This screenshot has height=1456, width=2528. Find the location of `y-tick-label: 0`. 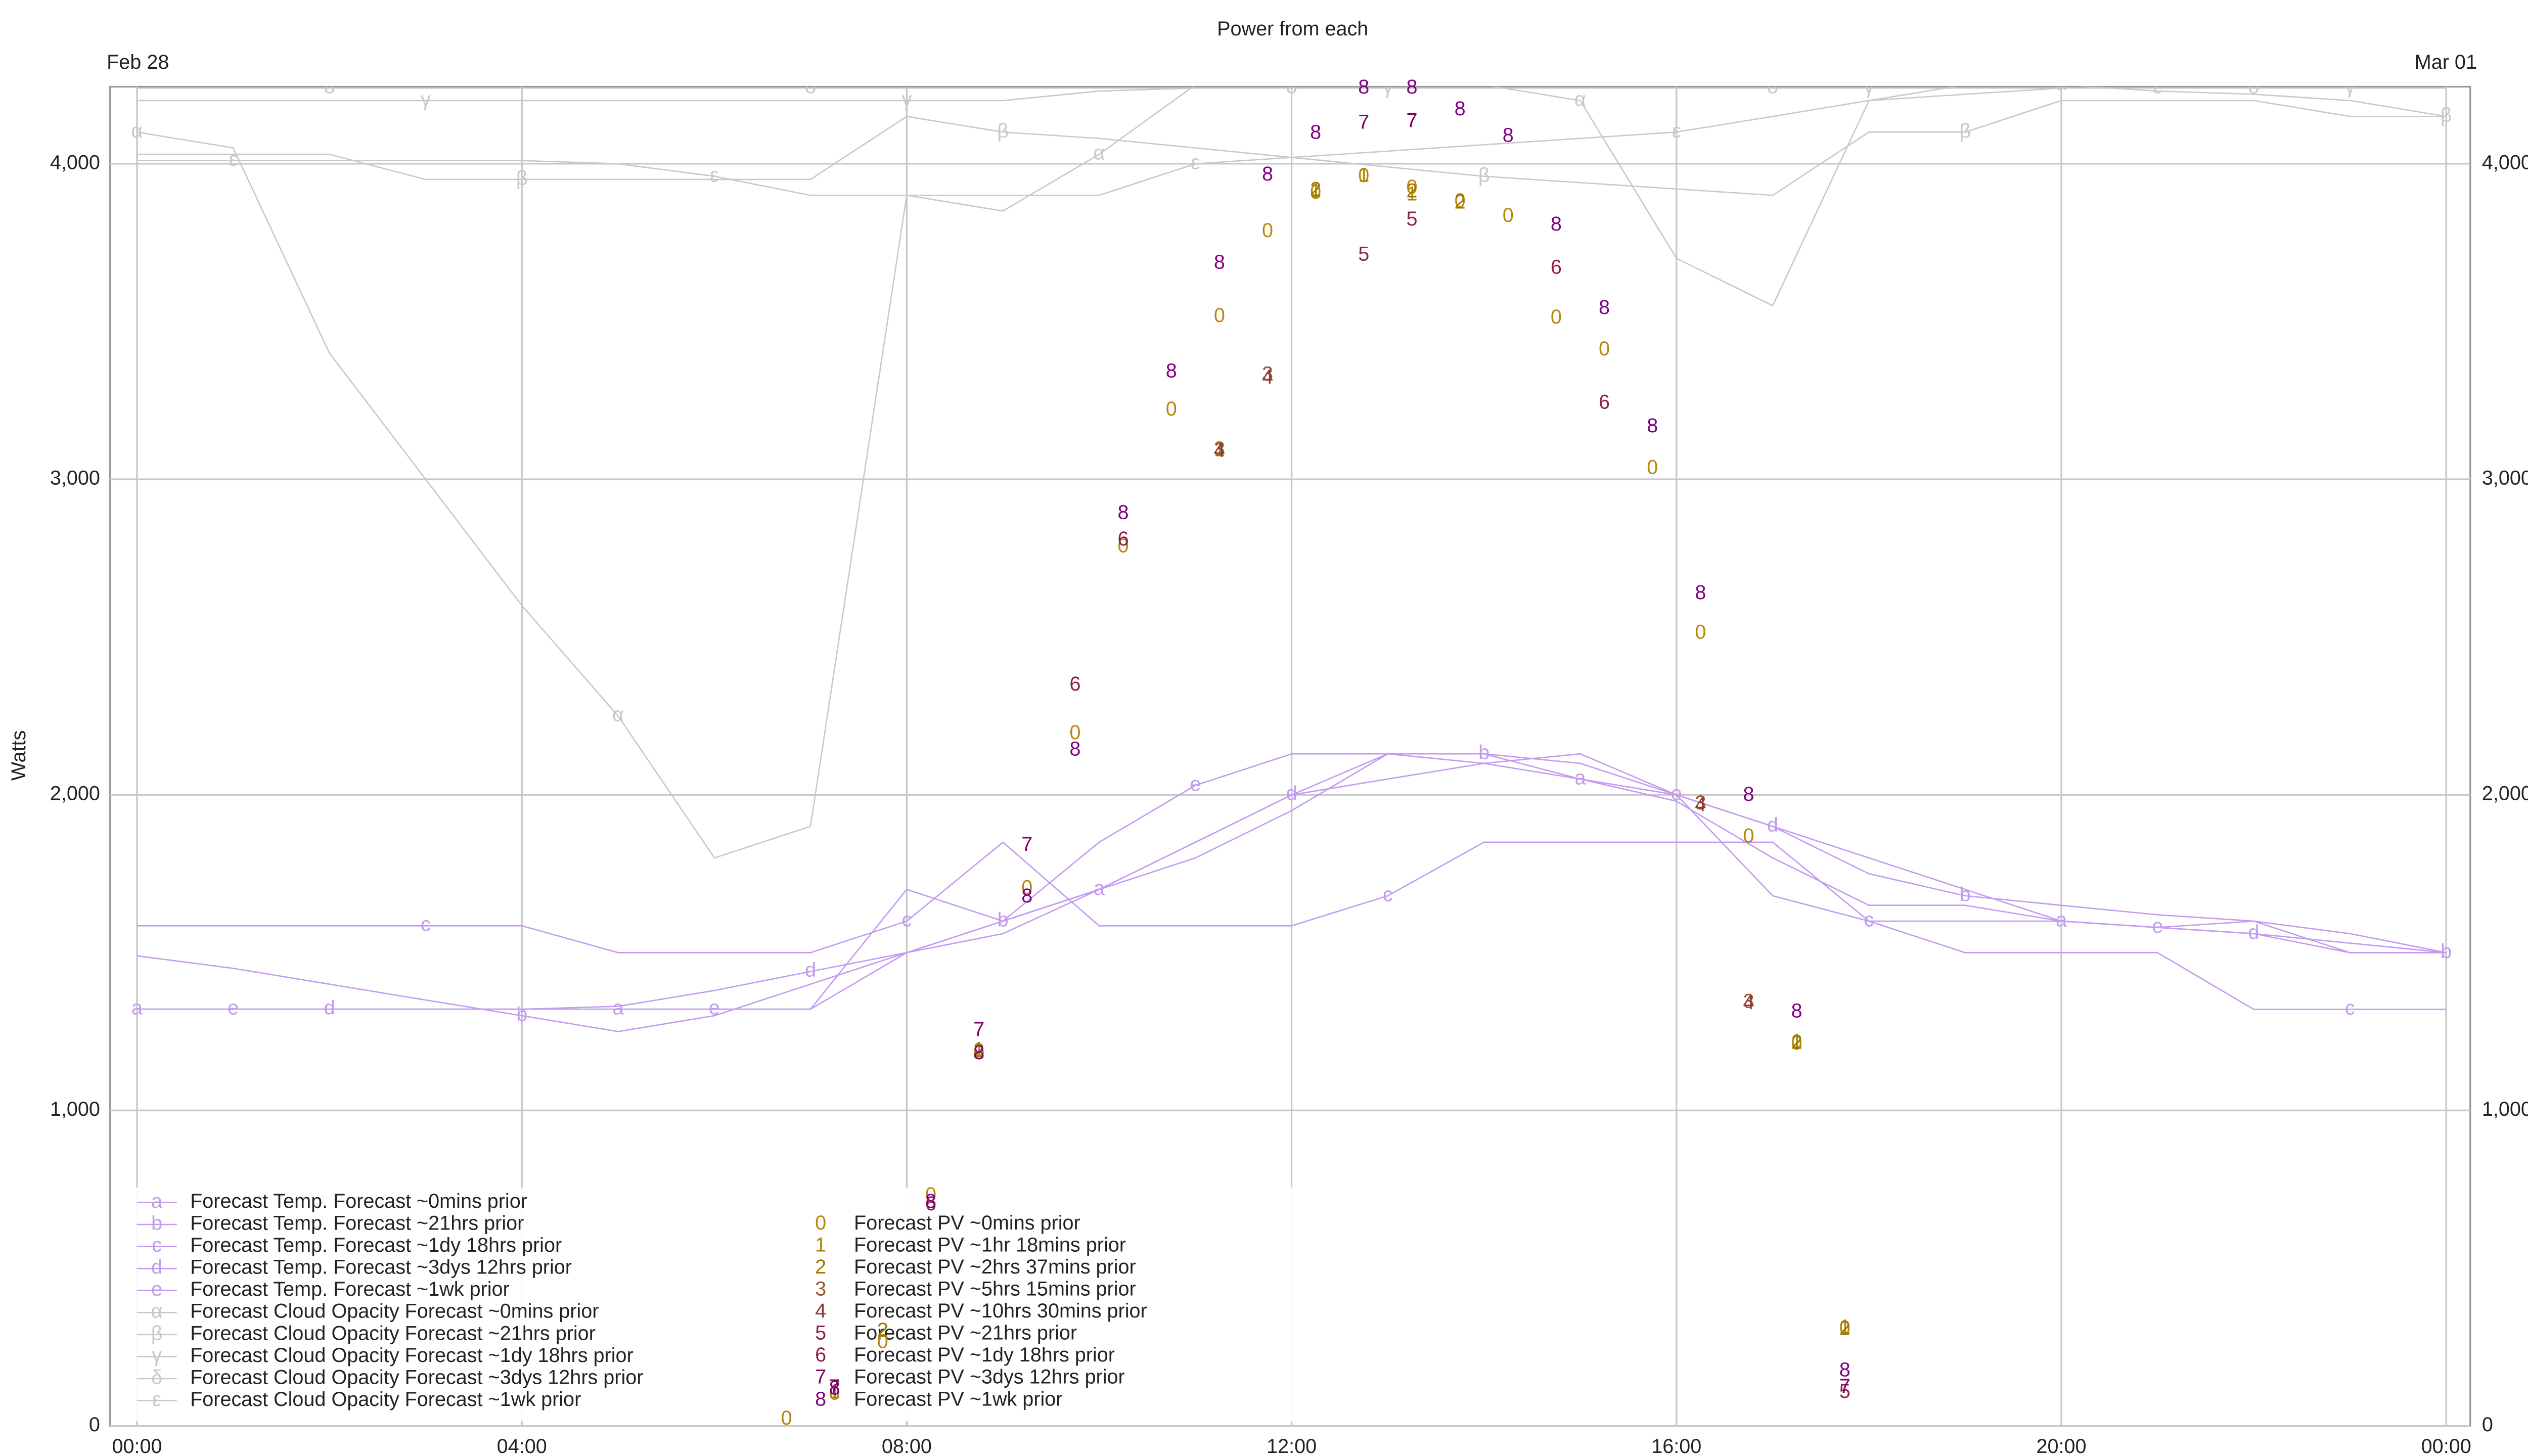

y-tick-label: 0 is located at coordinates (95, 1425).